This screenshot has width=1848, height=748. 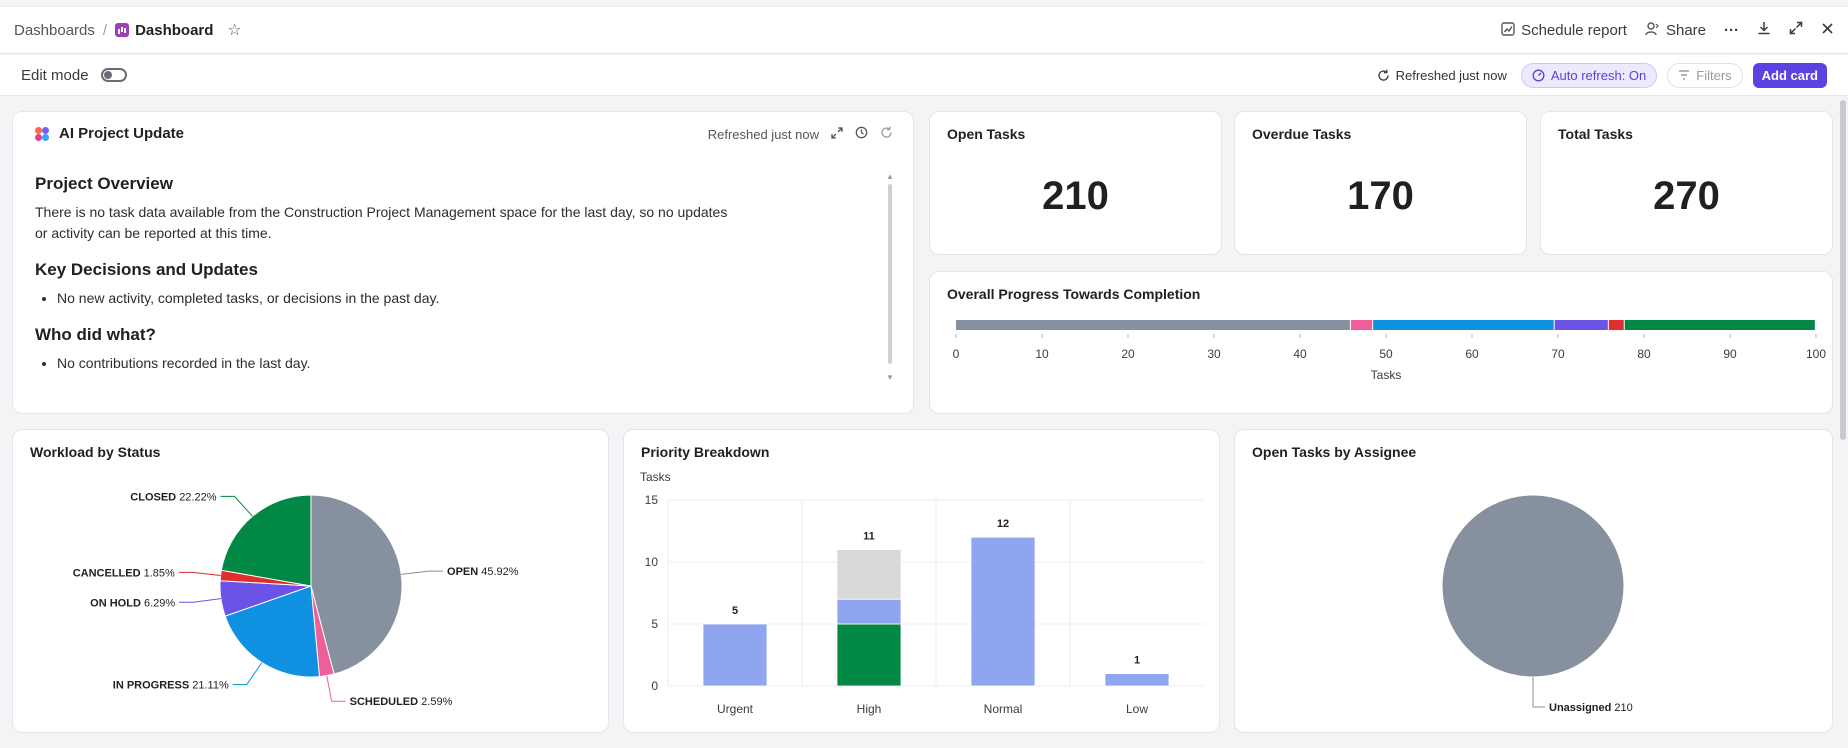 I want to click on pie-label: ON HOLD 6.29%, so click(x=132, y=603).